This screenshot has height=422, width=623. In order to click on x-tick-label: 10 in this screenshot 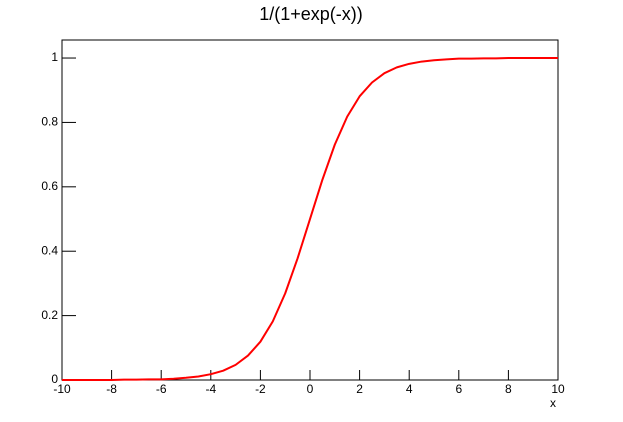, I will do `click(558, 389)`.